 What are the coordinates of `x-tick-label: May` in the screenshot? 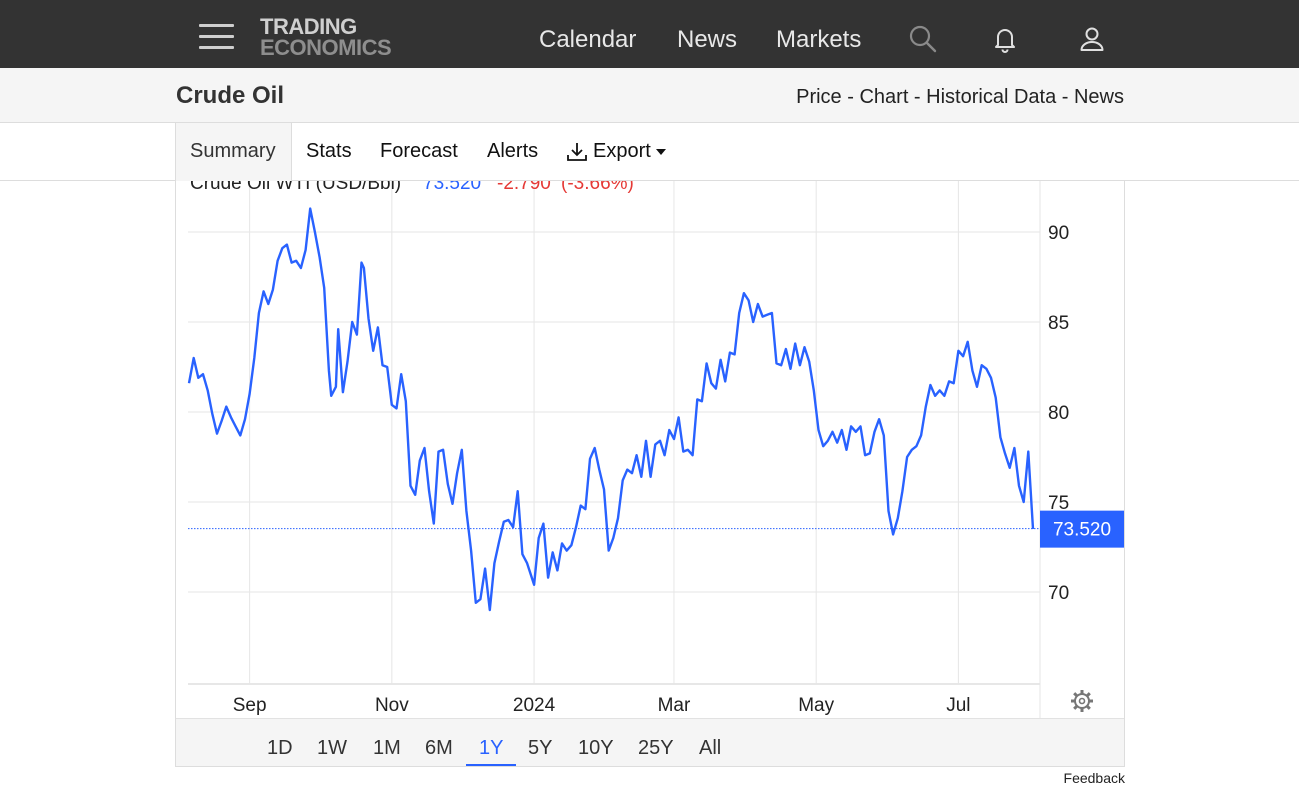 It's located at (816, 705).